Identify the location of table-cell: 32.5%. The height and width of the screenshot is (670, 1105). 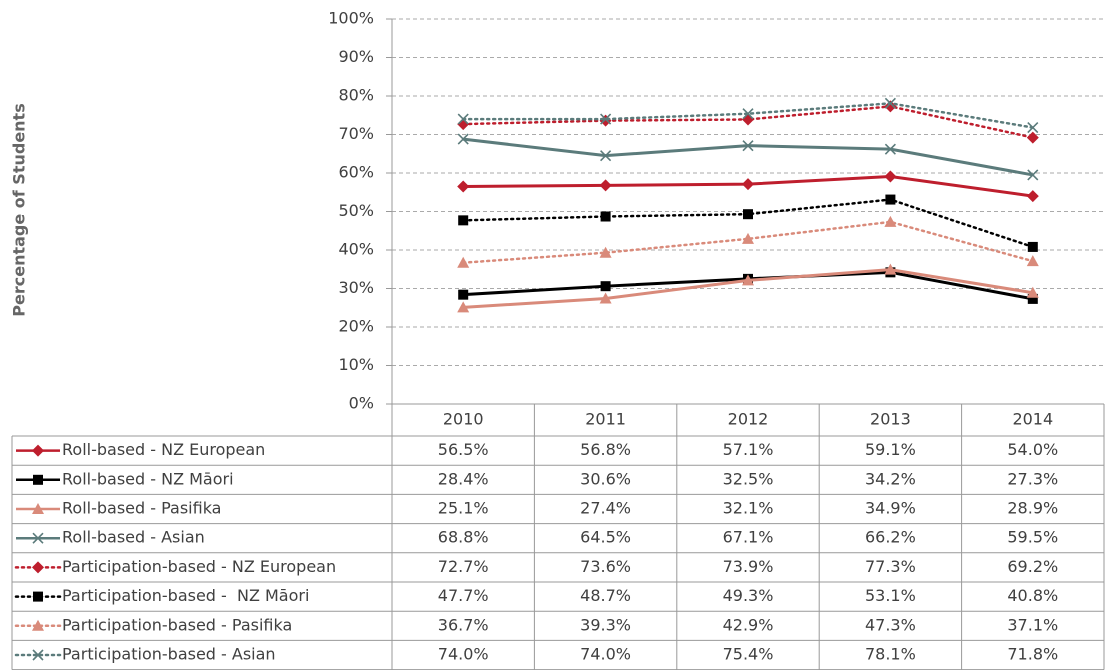
(748, 478).